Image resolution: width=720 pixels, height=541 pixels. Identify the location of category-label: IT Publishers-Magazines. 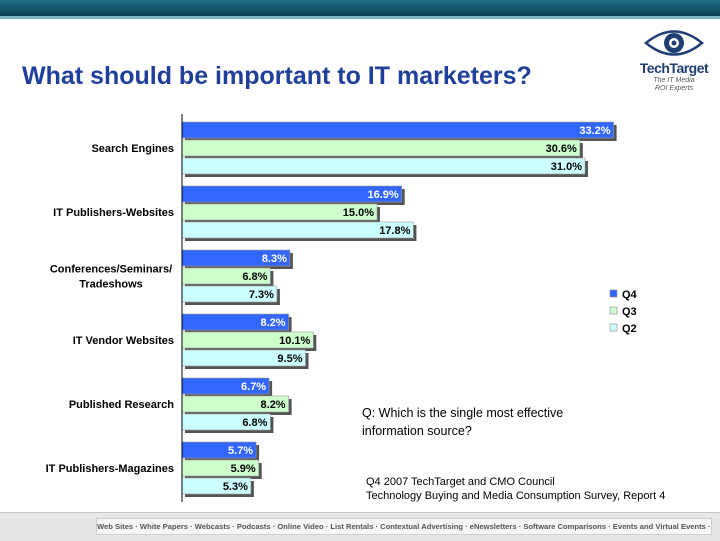
(110, 469).